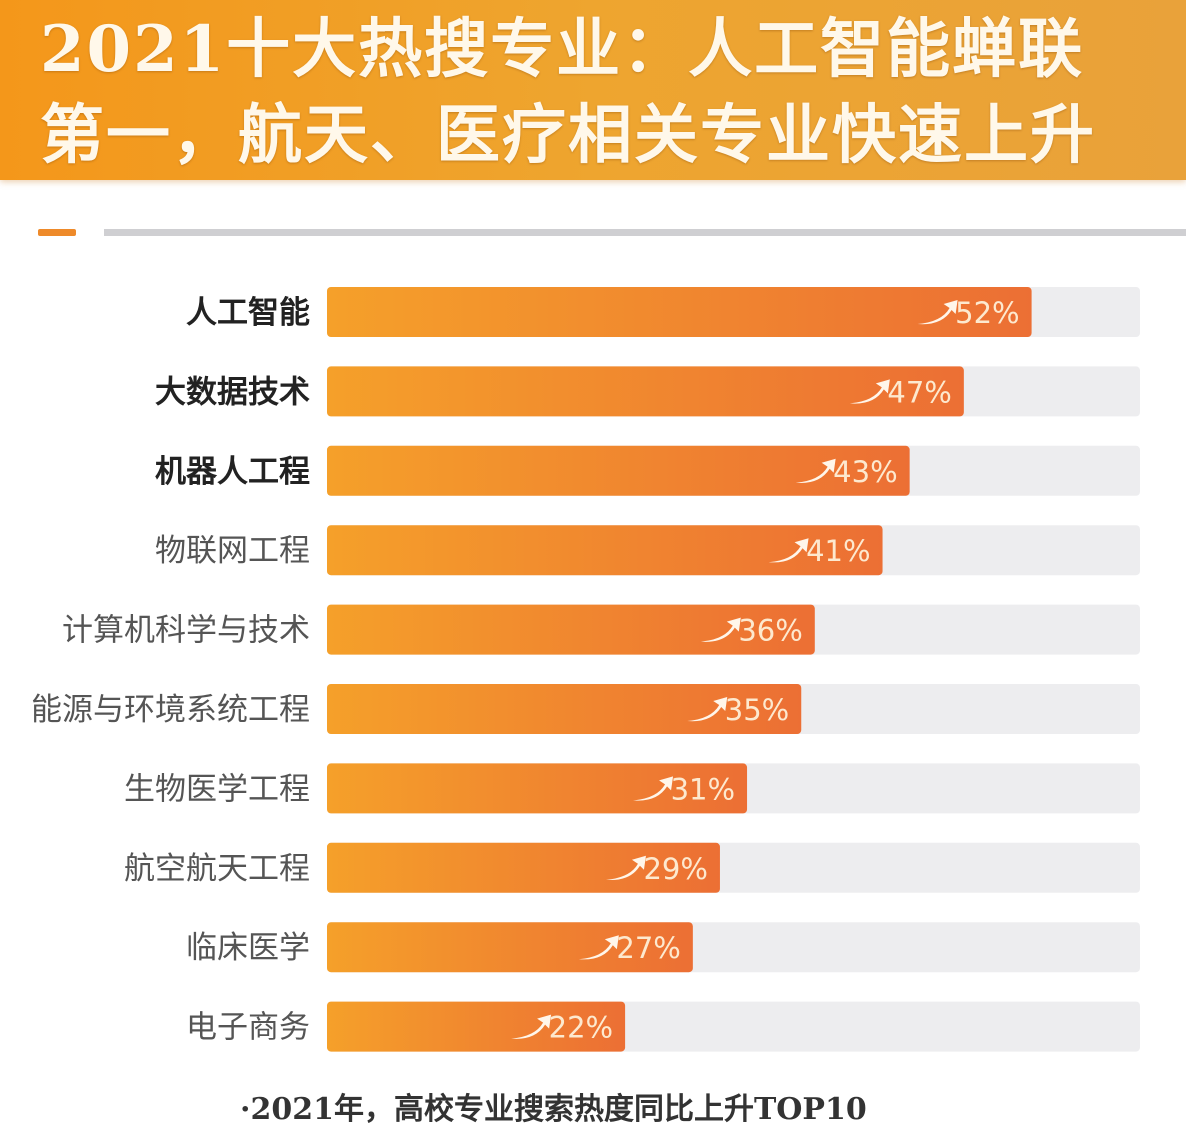 This screenshot has width=1186, height=1128. I want to click on category-label: 计算机科学与技术, so click(186, 631).